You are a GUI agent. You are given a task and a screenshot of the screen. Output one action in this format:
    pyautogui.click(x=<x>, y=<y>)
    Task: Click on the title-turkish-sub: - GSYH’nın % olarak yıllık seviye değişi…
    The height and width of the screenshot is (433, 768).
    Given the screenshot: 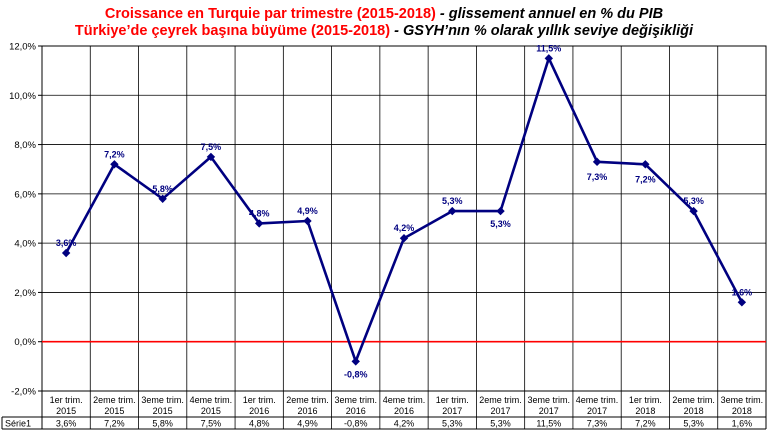 What is the action you would take?
    pyautogui.click(x=542, y=31)
    